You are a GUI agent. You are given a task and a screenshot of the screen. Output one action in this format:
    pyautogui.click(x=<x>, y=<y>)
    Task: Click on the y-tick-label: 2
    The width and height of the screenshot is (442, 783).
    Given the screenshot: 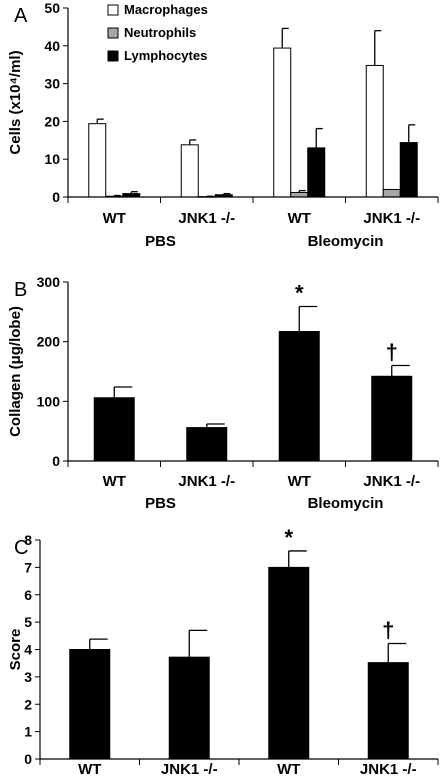 What is the action you would take?
    pyautogui.click(x=28, y=704)
    